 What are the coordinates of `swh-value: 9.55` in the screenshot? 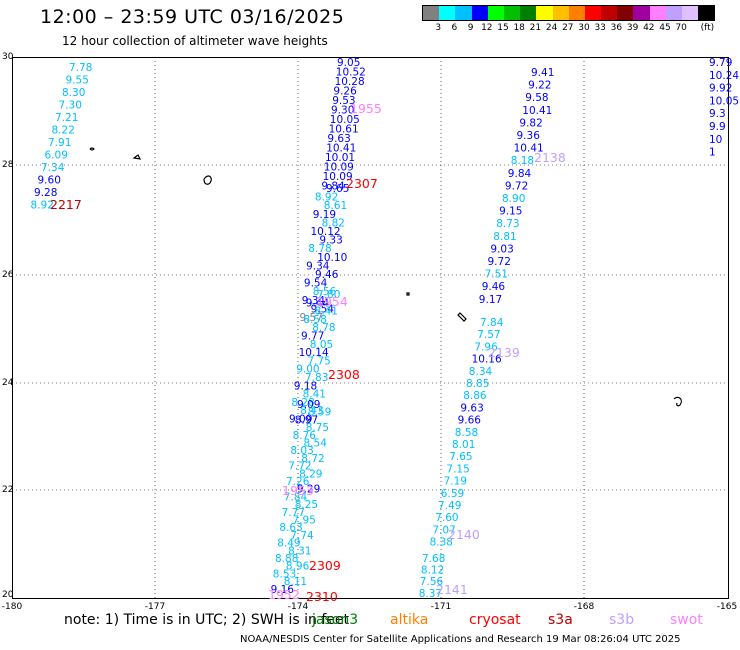 It's located at (77, 81).